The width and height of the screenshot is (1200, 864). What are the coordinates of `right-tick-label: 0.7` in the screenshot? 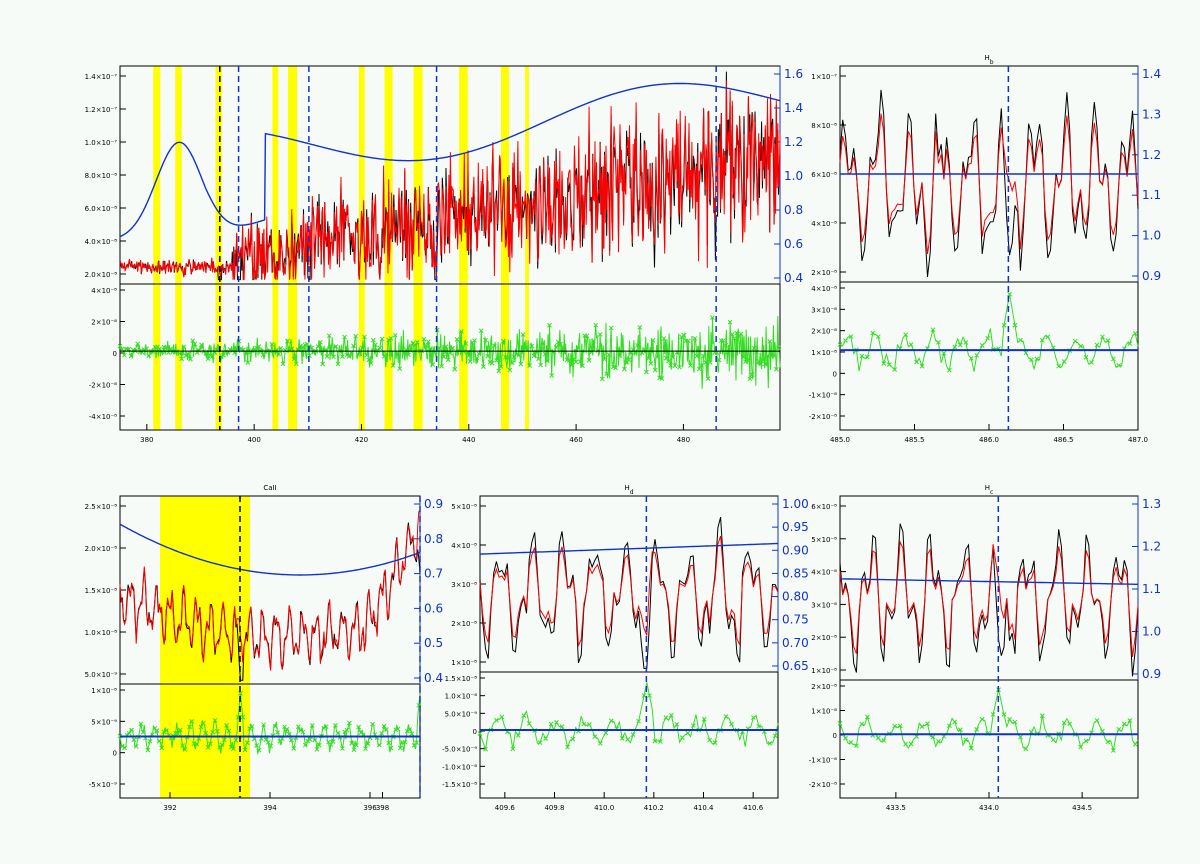 It's located at (433, 574).